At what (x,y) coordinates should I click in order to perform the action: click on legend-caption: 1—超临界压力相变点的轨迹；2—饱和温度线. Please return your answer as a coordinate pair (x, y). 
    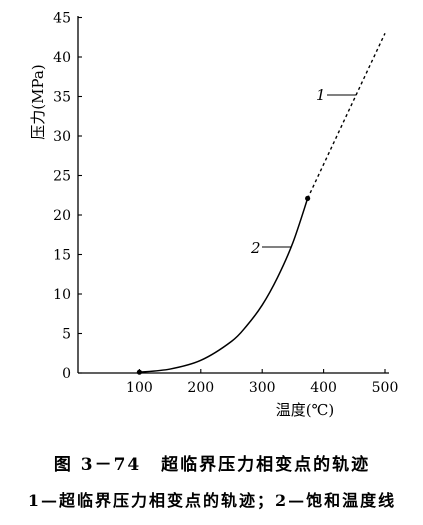
    Looking at the image, I should click on (212, 500).